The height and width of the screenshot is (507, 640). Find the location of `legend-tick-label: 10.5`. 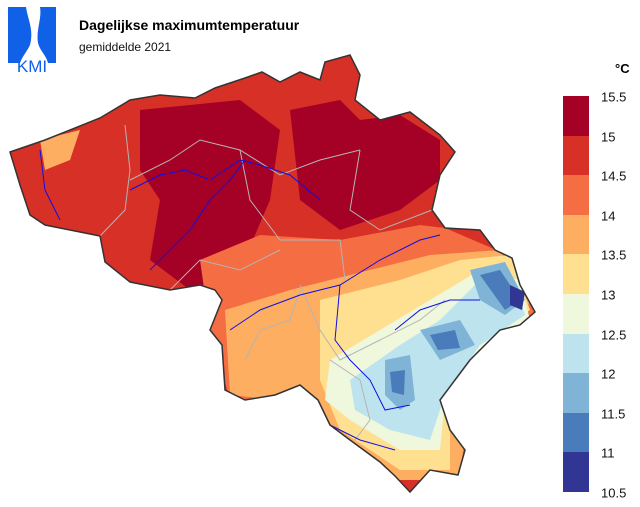

legend-tick-label: 10.5 is located at coordinates (614, 493).